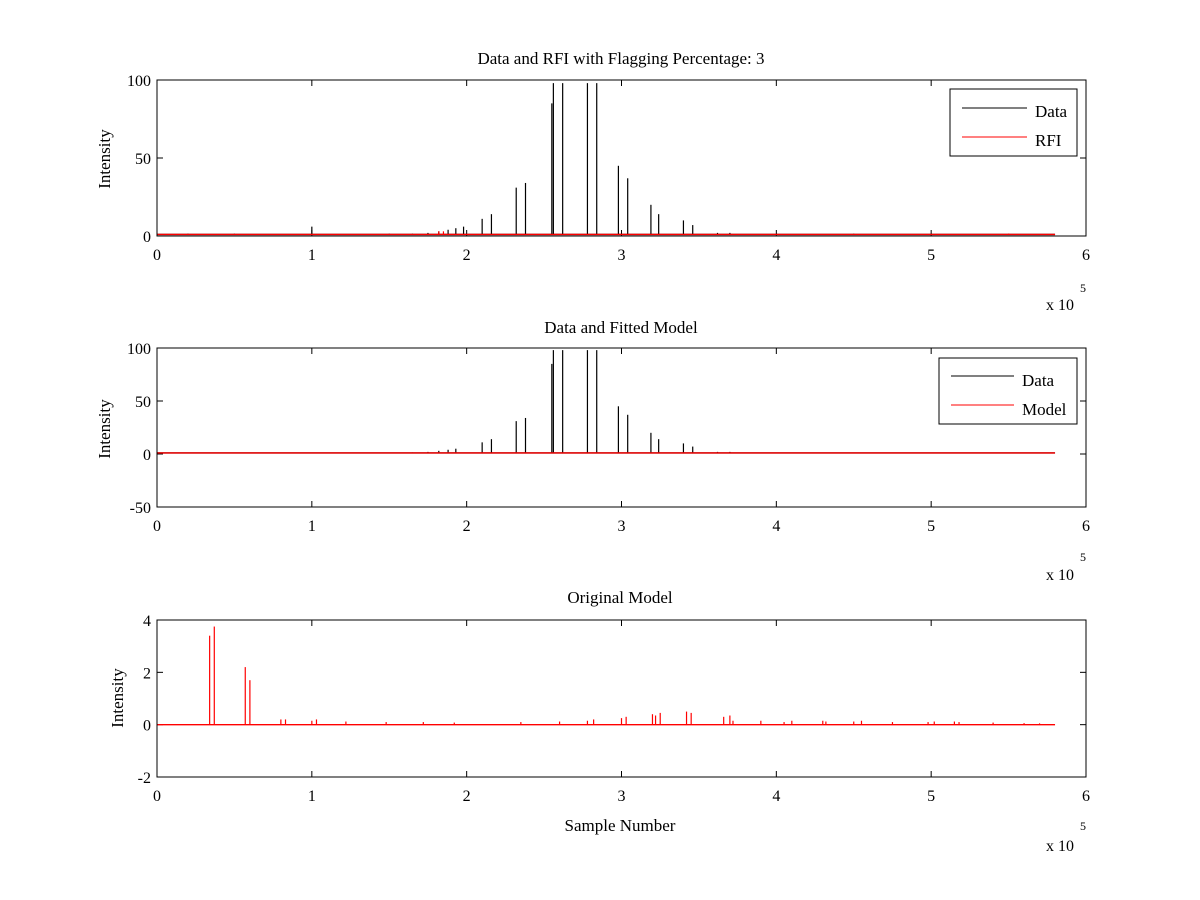 This screenshot has width=1200, height=900. I want to click on panel-1-title: Data and RFI with Flagging Percentage: 3, so click(620, 58).